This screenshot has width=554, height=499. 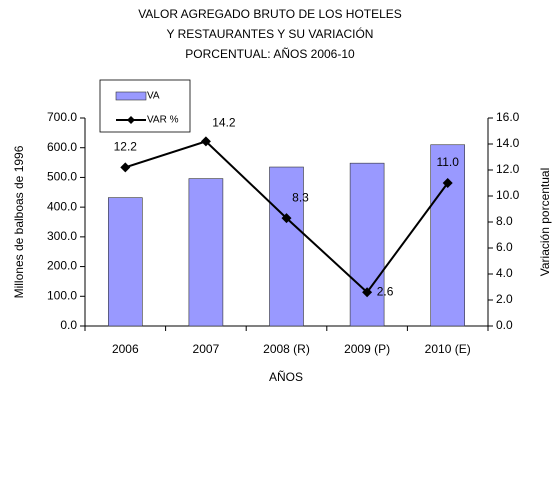 What do you see at coordinates (126, 147) in the screenshot?
I see `data-label: 12.2` at bounding box center [126, 147].